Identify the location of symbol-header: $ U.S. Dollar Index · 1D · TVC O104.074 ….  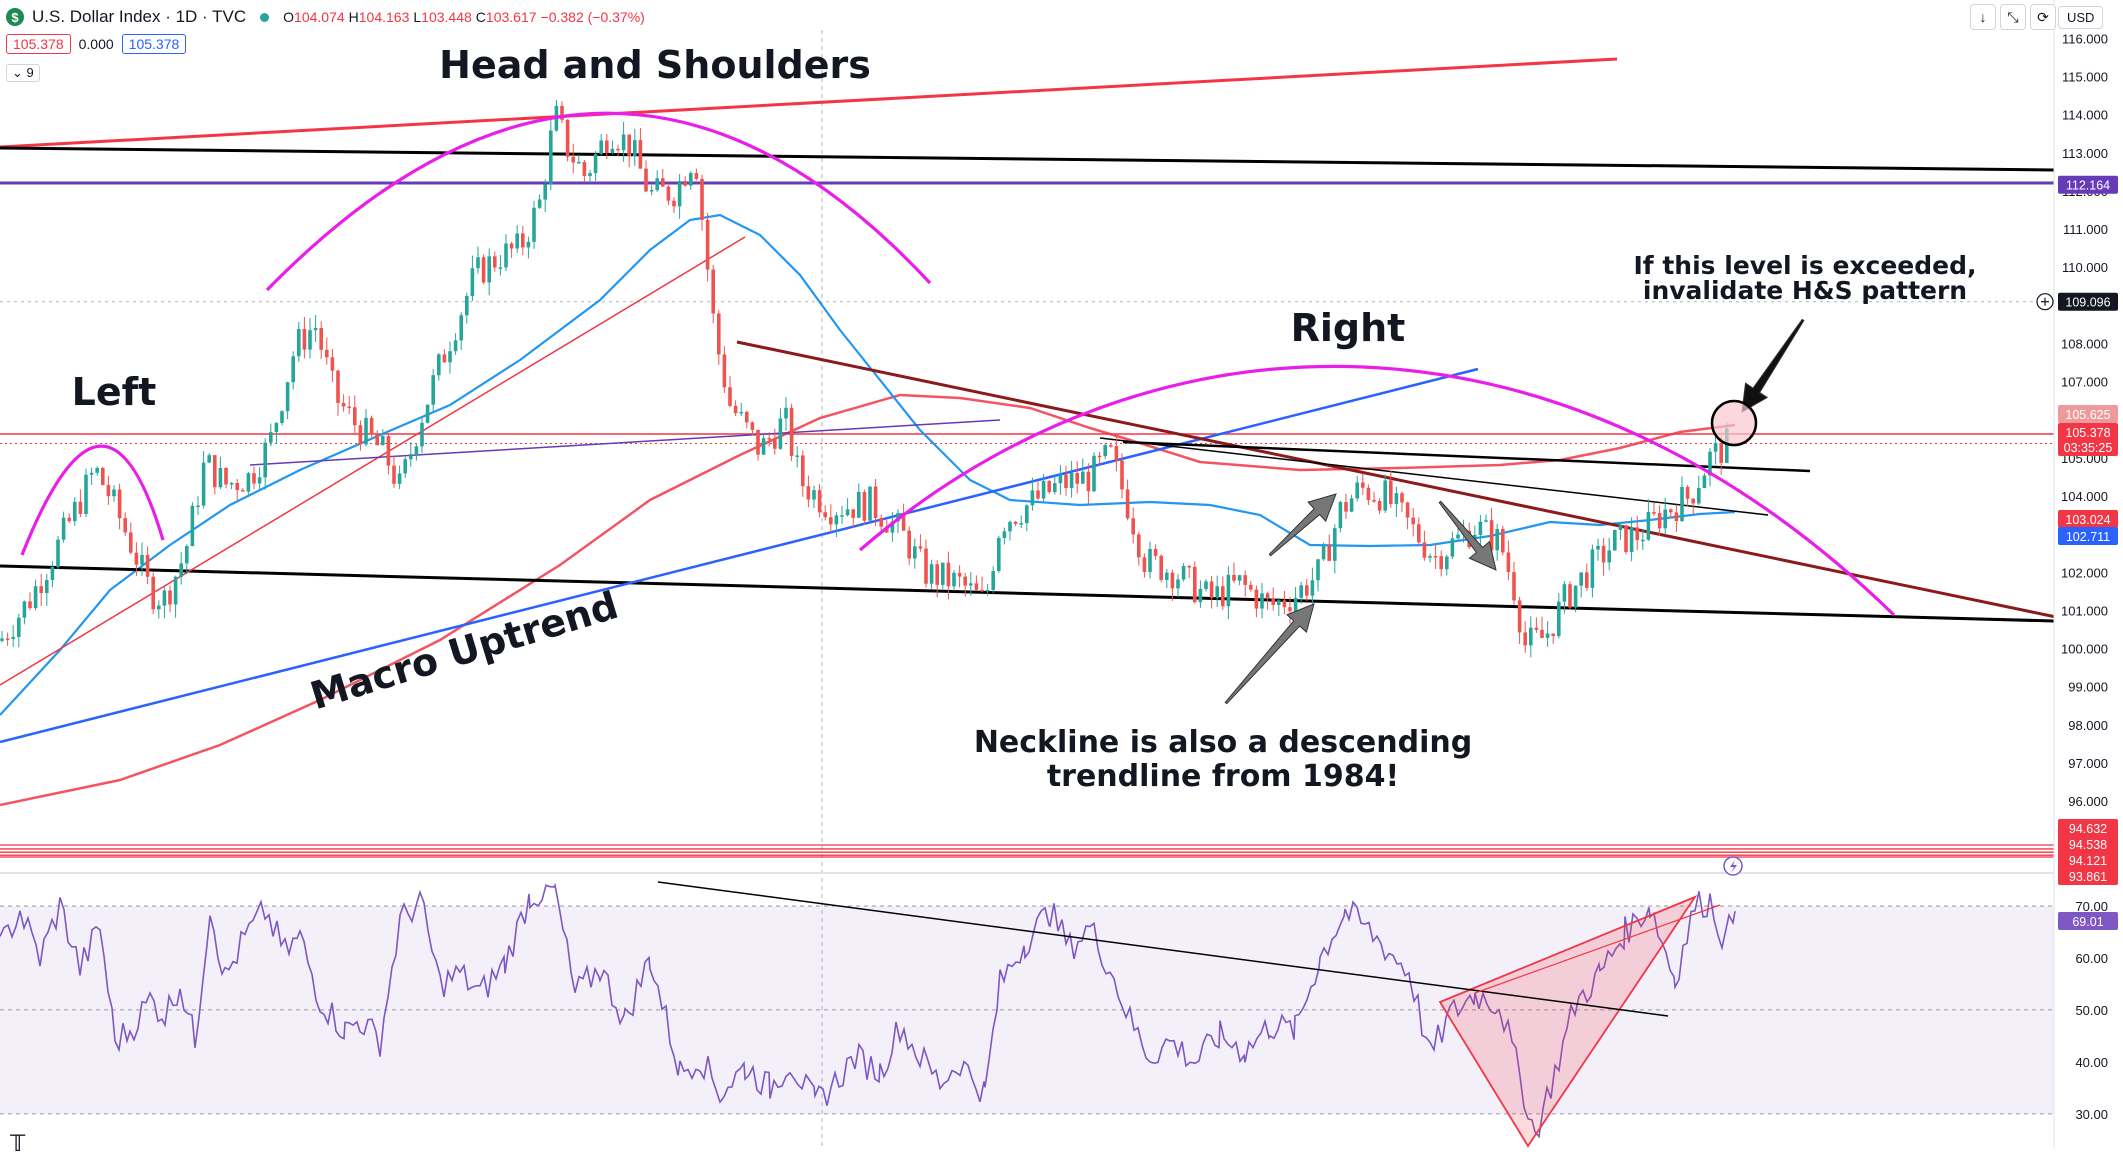
(325, 17).